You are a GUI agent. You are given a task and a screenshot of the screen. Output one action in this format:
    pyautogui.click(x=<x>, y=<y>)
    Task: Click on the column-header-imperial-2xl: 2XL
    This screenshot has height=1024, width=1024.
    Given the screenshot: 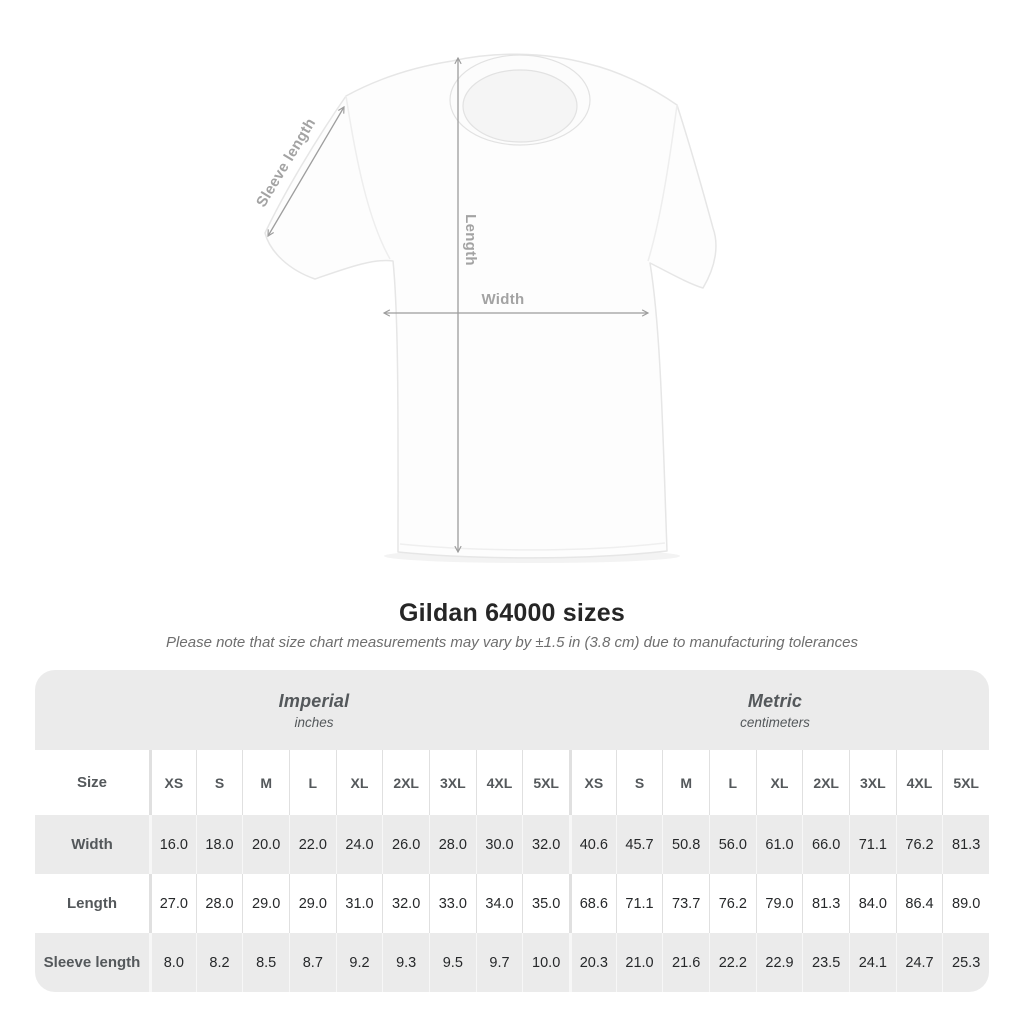 What is the action you would take?
    pyautogui.click(x=405, y=782)
    